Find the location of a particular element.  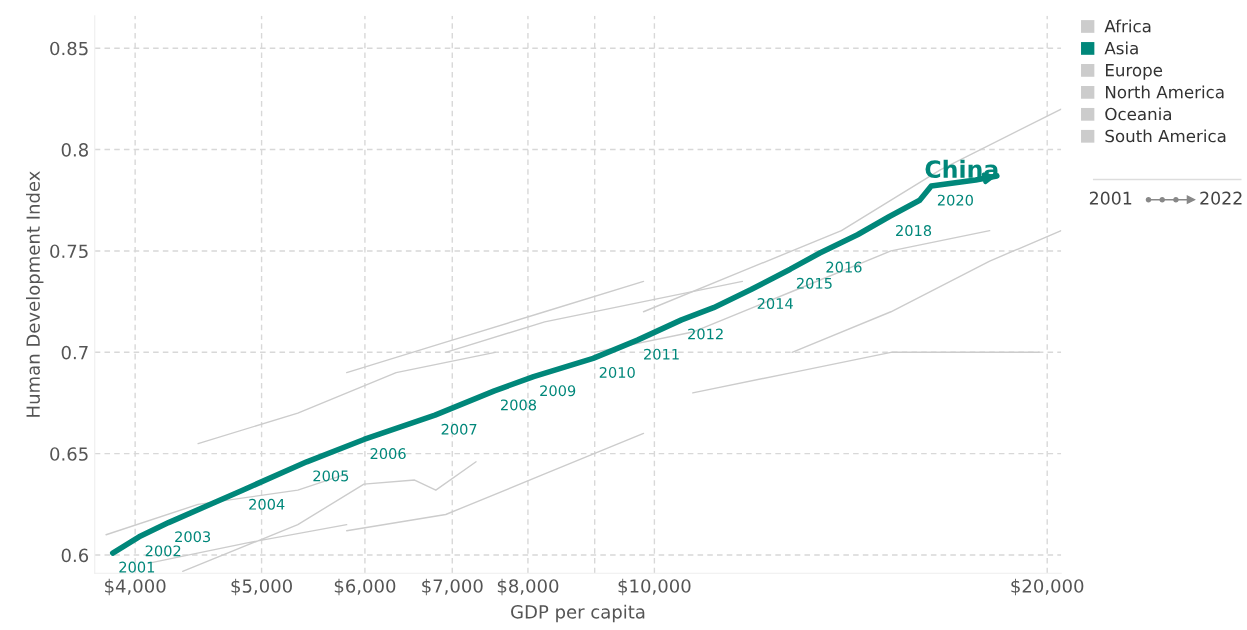

legend-label: South America is located at coordinates (1165, 136).